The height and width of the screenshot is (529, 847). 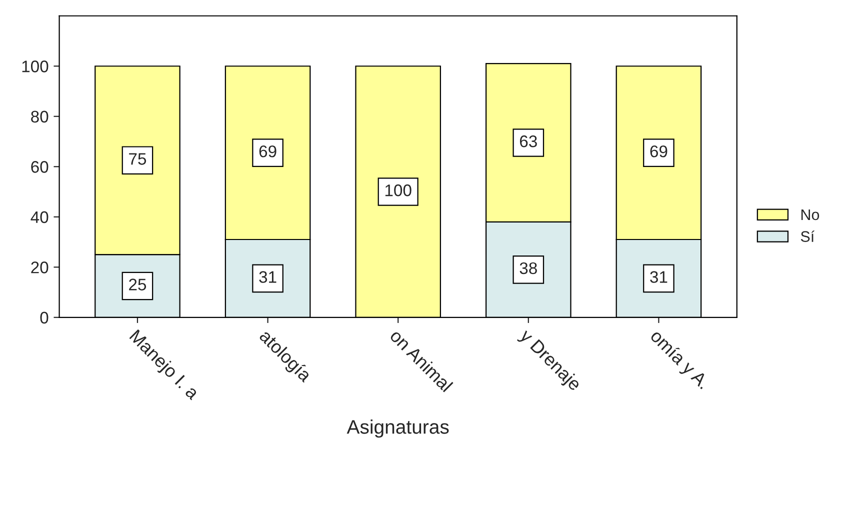 I want to click on y-tick-label: 80, so click(x=39, y=116).